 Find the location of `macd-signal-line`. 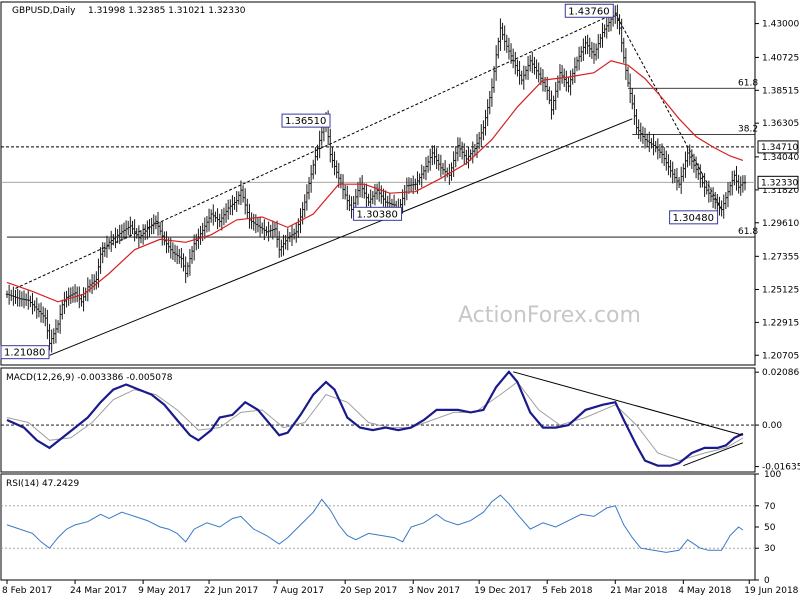

macd-signal-line is located at coordinates (375, 421).